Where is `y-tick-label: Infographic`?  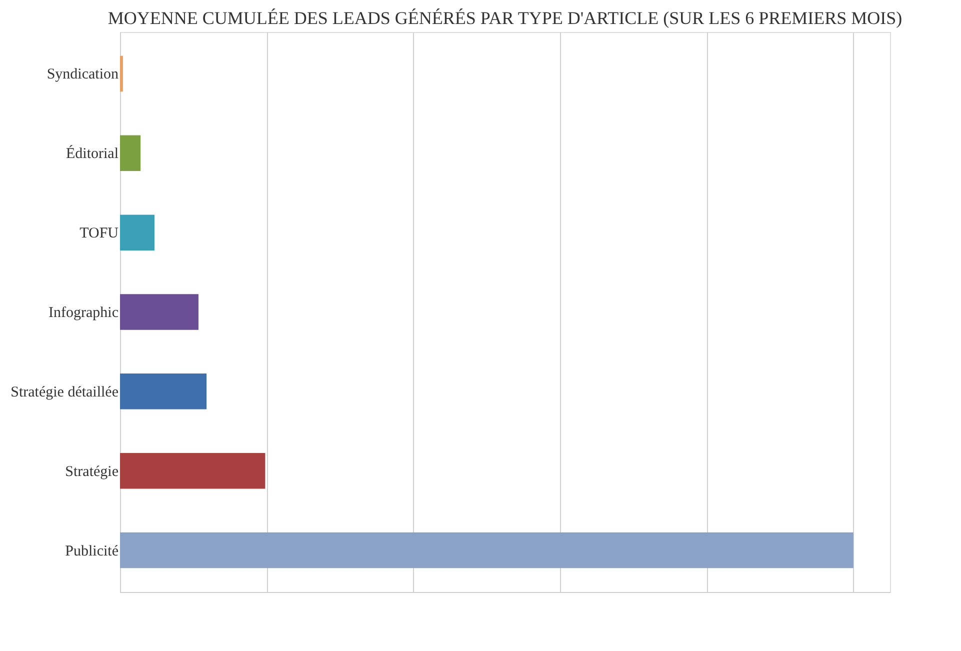
y-tick-label: Infographic is located at coordinates (83, 313).